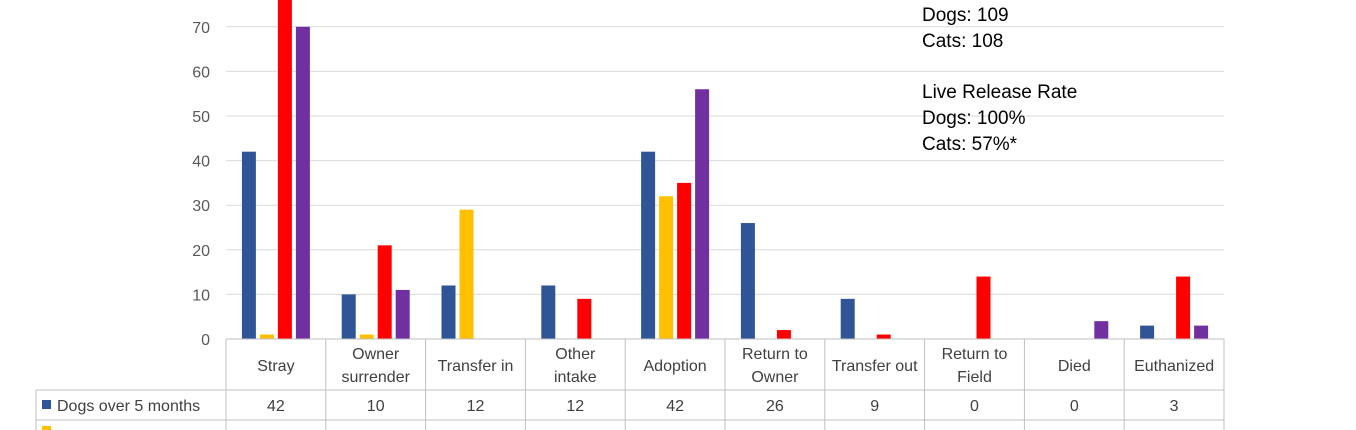 Image resolution: width=1356 pixels, height=430 pixels. I want to click on y-tick-label: 10, so click(201, 295).